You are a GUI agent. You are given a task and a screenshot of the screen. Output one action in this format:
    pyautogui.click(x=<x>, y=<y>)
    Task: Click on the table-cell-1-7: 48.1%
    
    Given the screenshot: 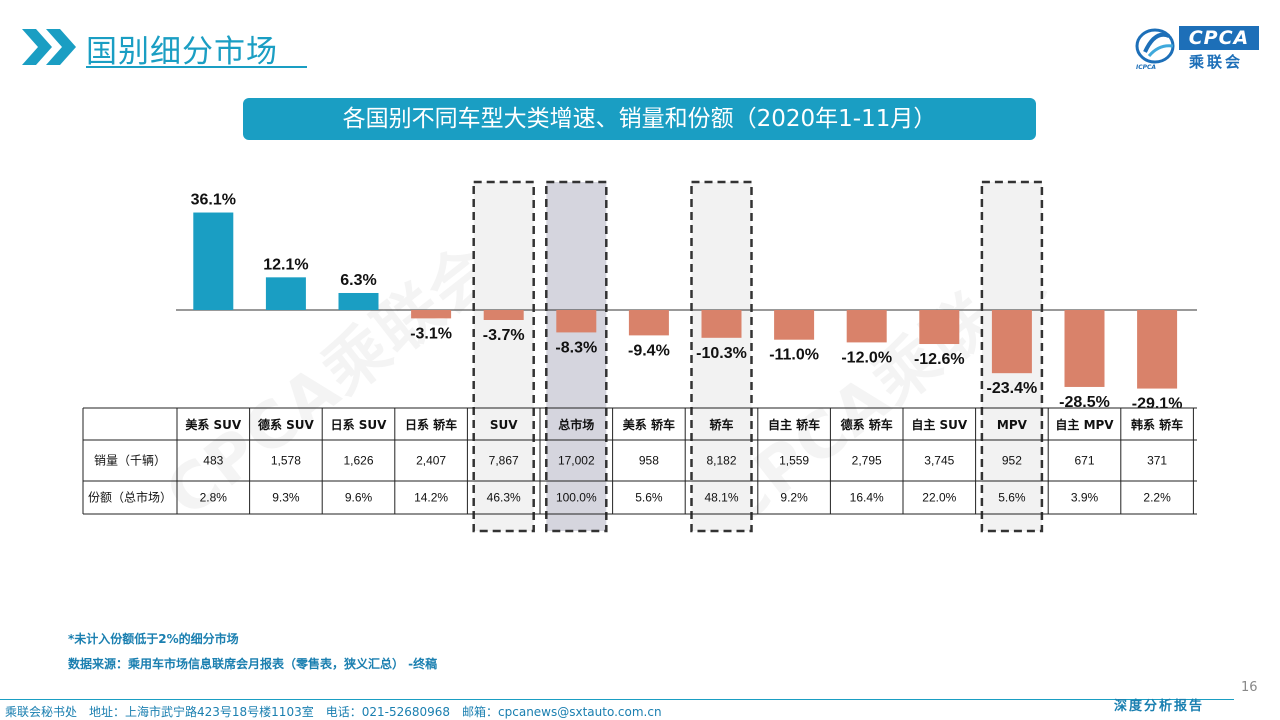 What is the action you would take?
    pyautogui.click(x=721, y=498)
    